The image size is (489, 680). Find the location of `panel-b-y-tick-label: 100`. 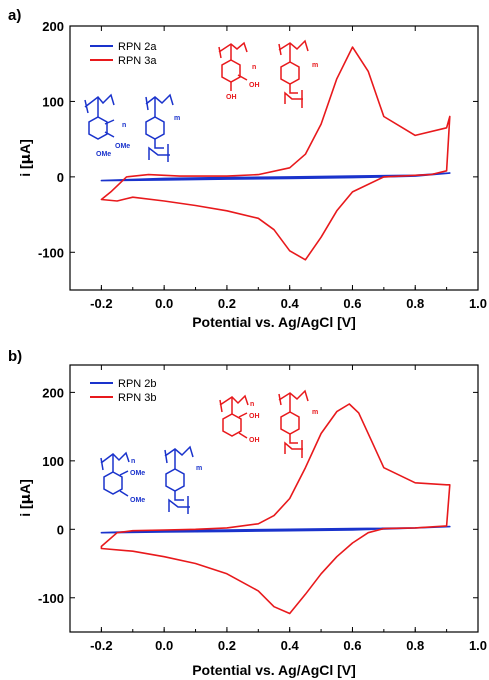

panel-b-y-tick-label: 100 is located at coordinates (53, 461).